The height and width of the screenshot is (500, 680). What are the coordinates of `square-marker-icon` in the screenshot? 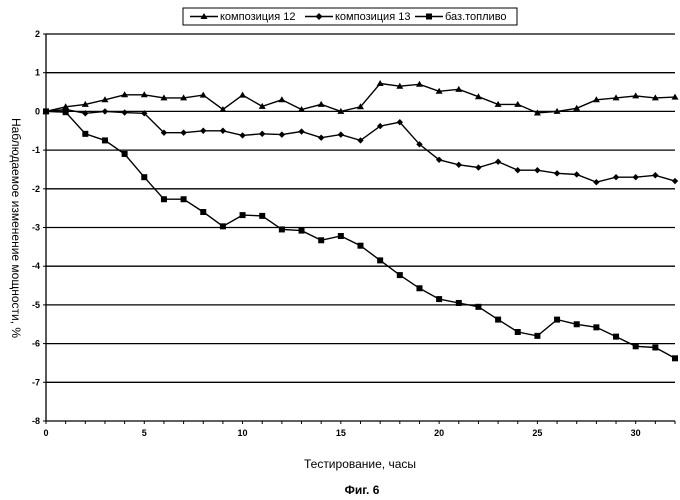 It's located at (429, 17).